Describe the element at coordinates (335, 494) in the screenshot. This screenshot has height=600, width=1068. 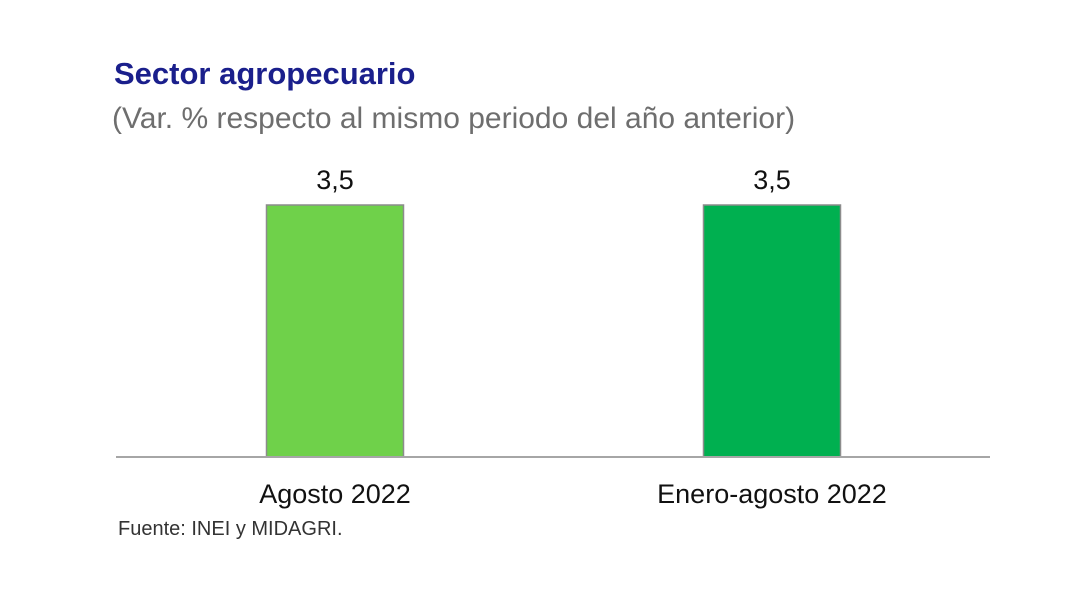
I see `category-label-0: Agosto 2022` at that location.